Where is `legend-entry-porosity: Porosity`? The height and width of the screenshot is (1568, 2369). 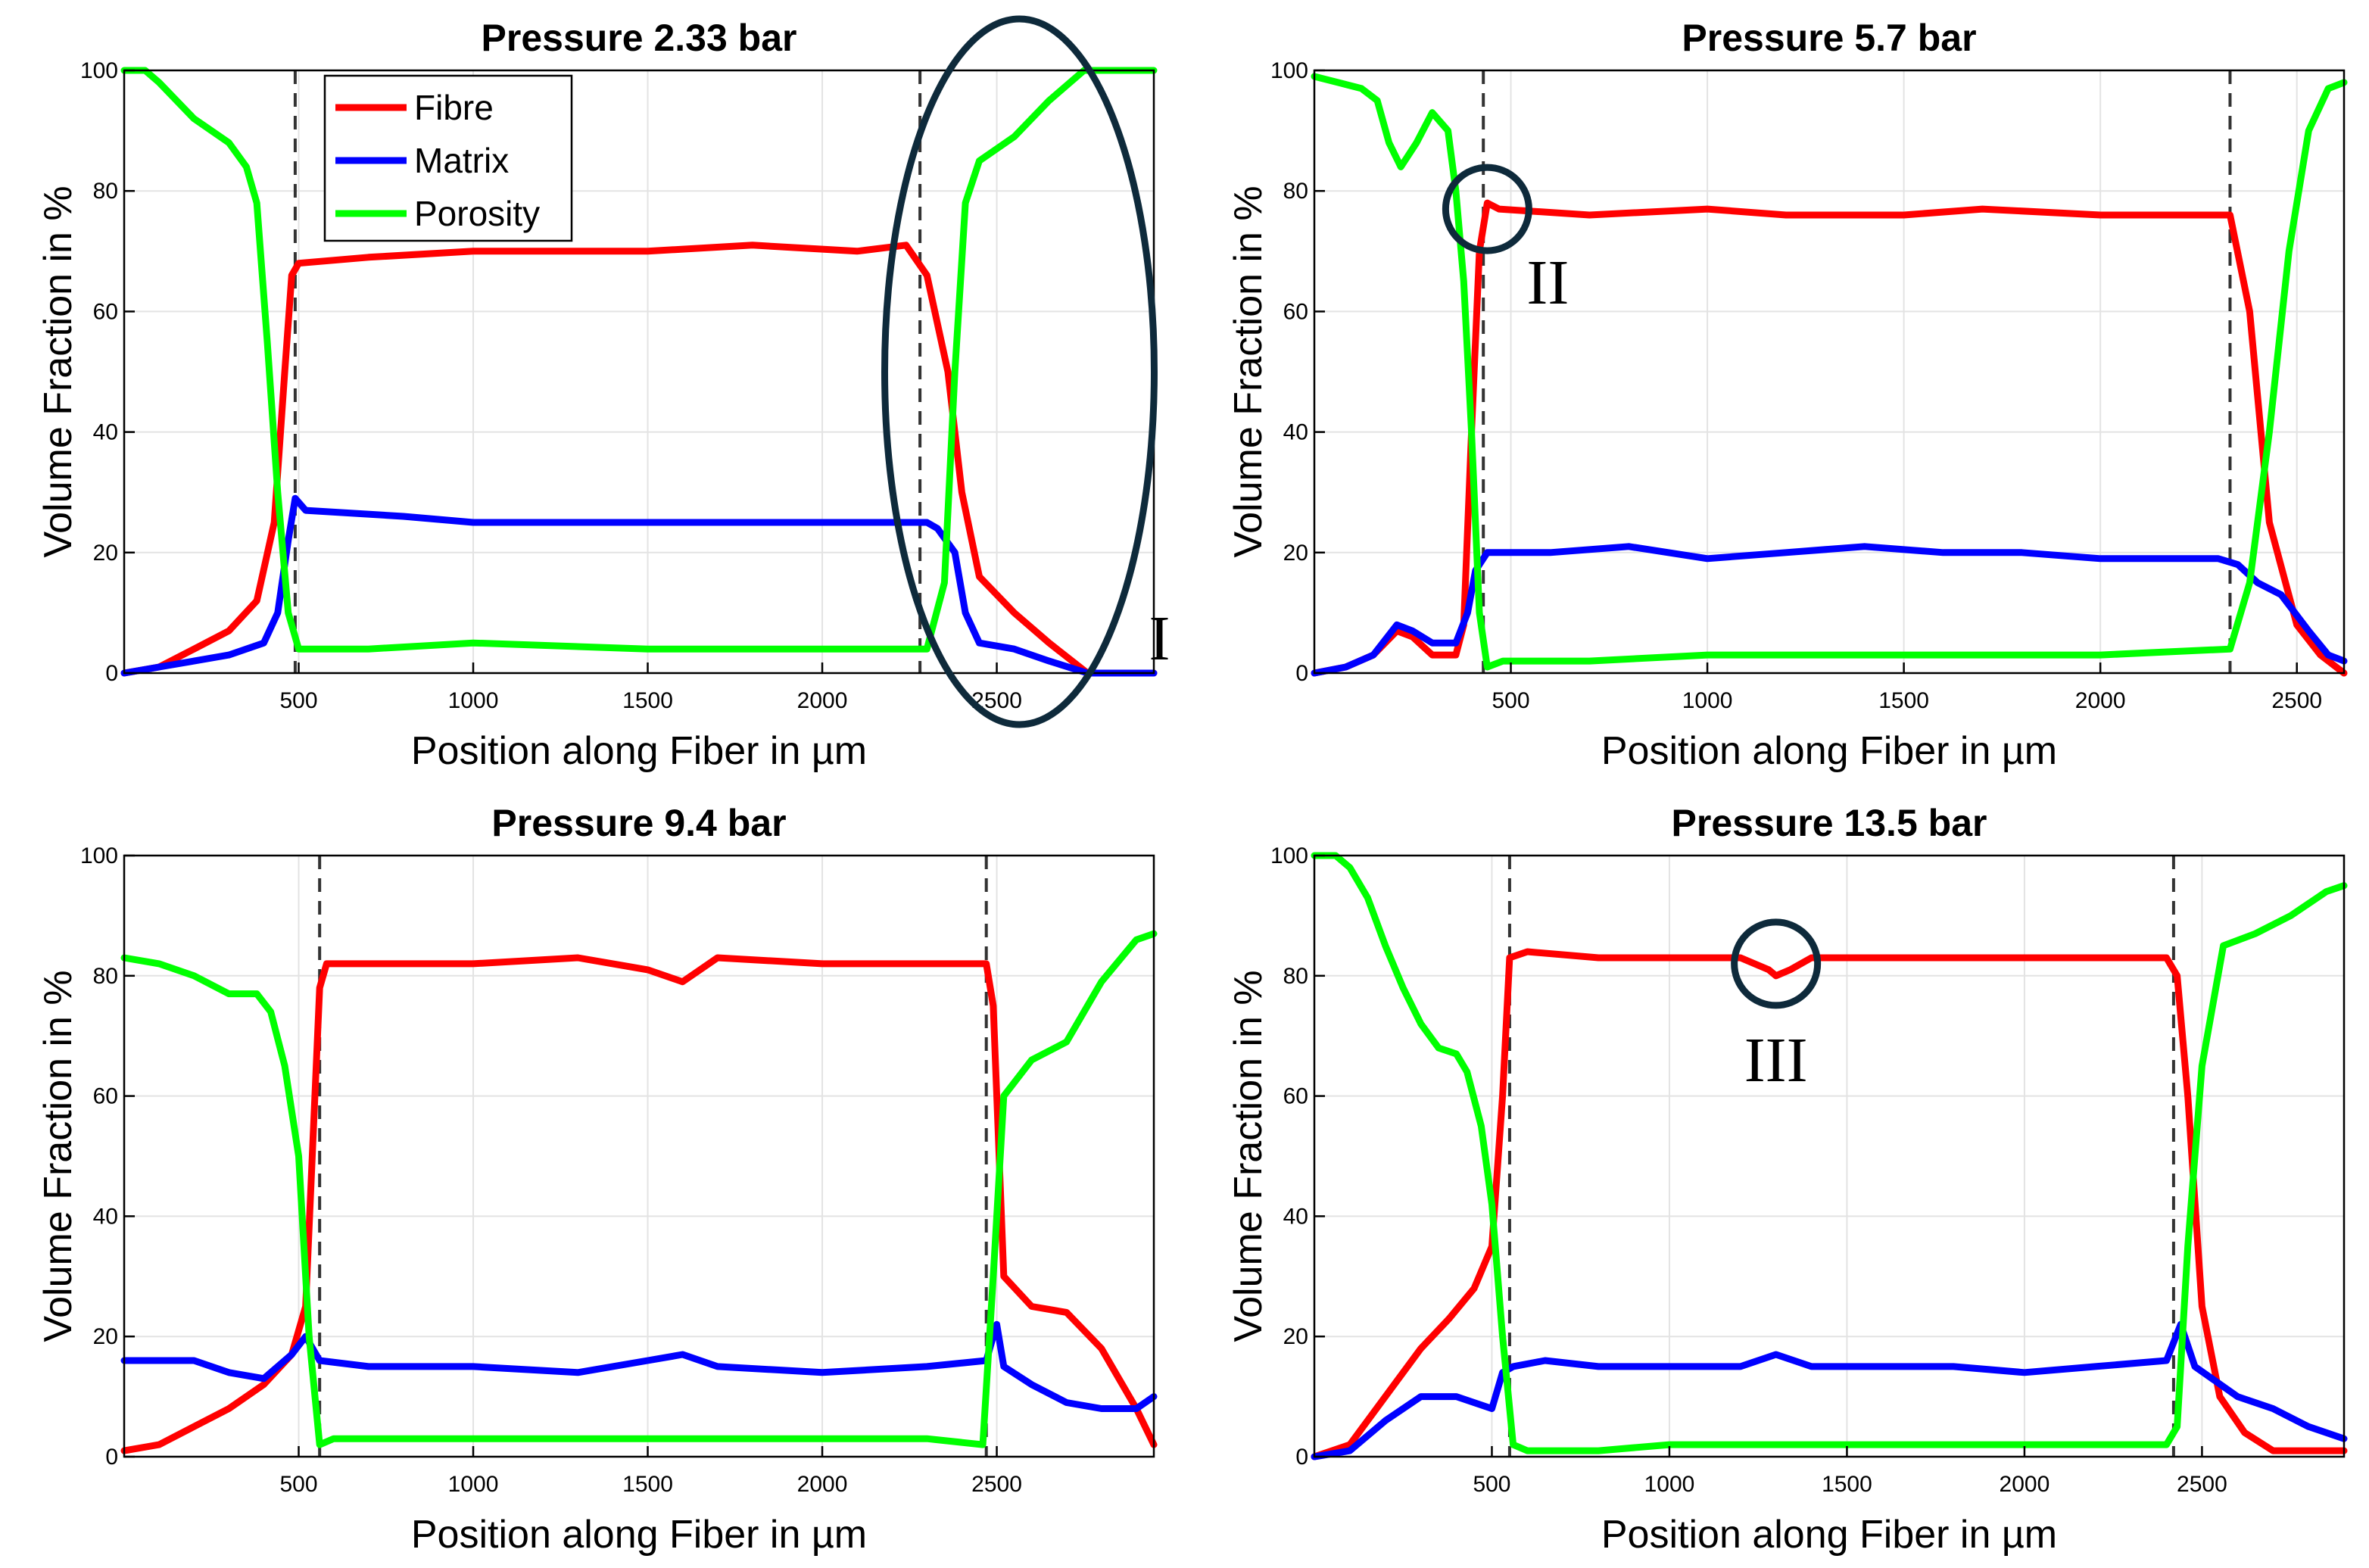
legend-entry-porosity: Porosity is located at coordinates (477, 213).